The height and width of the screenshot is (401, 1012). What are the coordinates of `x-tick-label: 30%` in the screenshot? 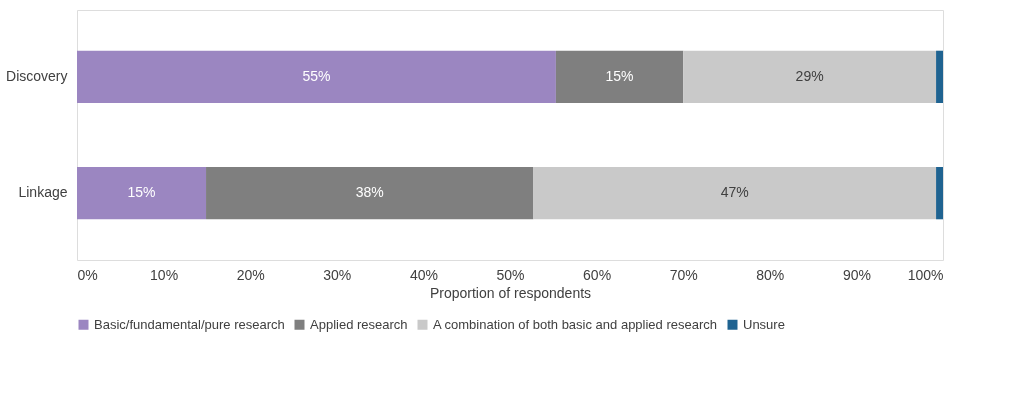 It's located at (337, 274).